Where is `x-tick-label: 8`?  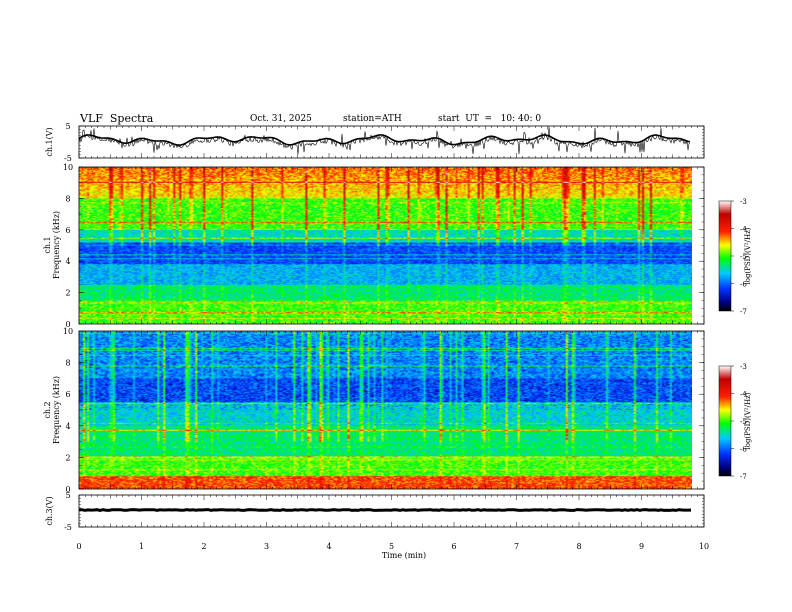 x-tick-label: 8 is located at coordinates (578, 546).